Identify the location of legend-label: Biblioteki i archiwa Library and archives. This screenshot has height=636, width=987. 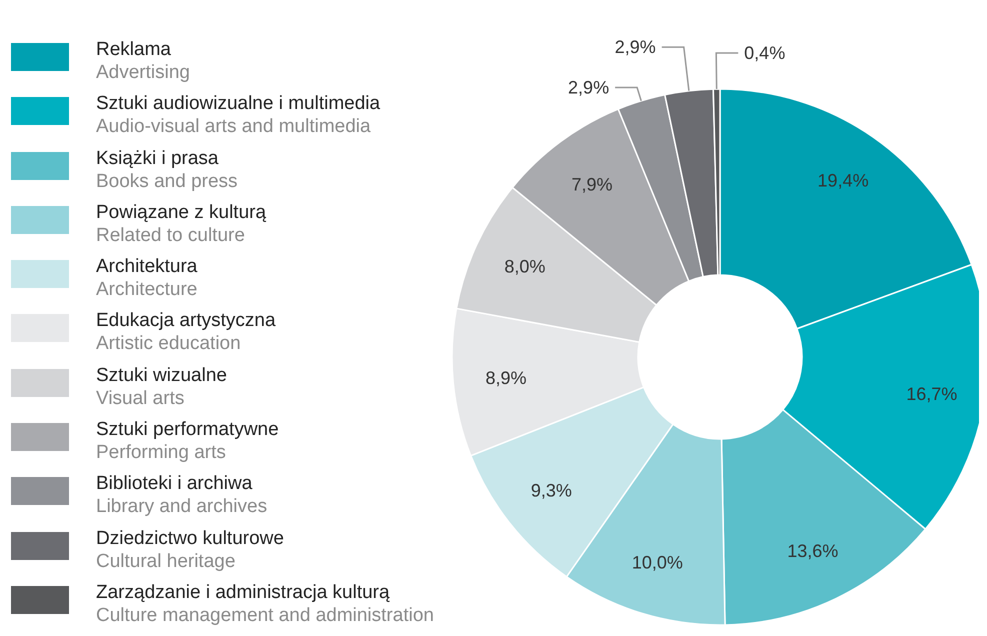
(182, 495).